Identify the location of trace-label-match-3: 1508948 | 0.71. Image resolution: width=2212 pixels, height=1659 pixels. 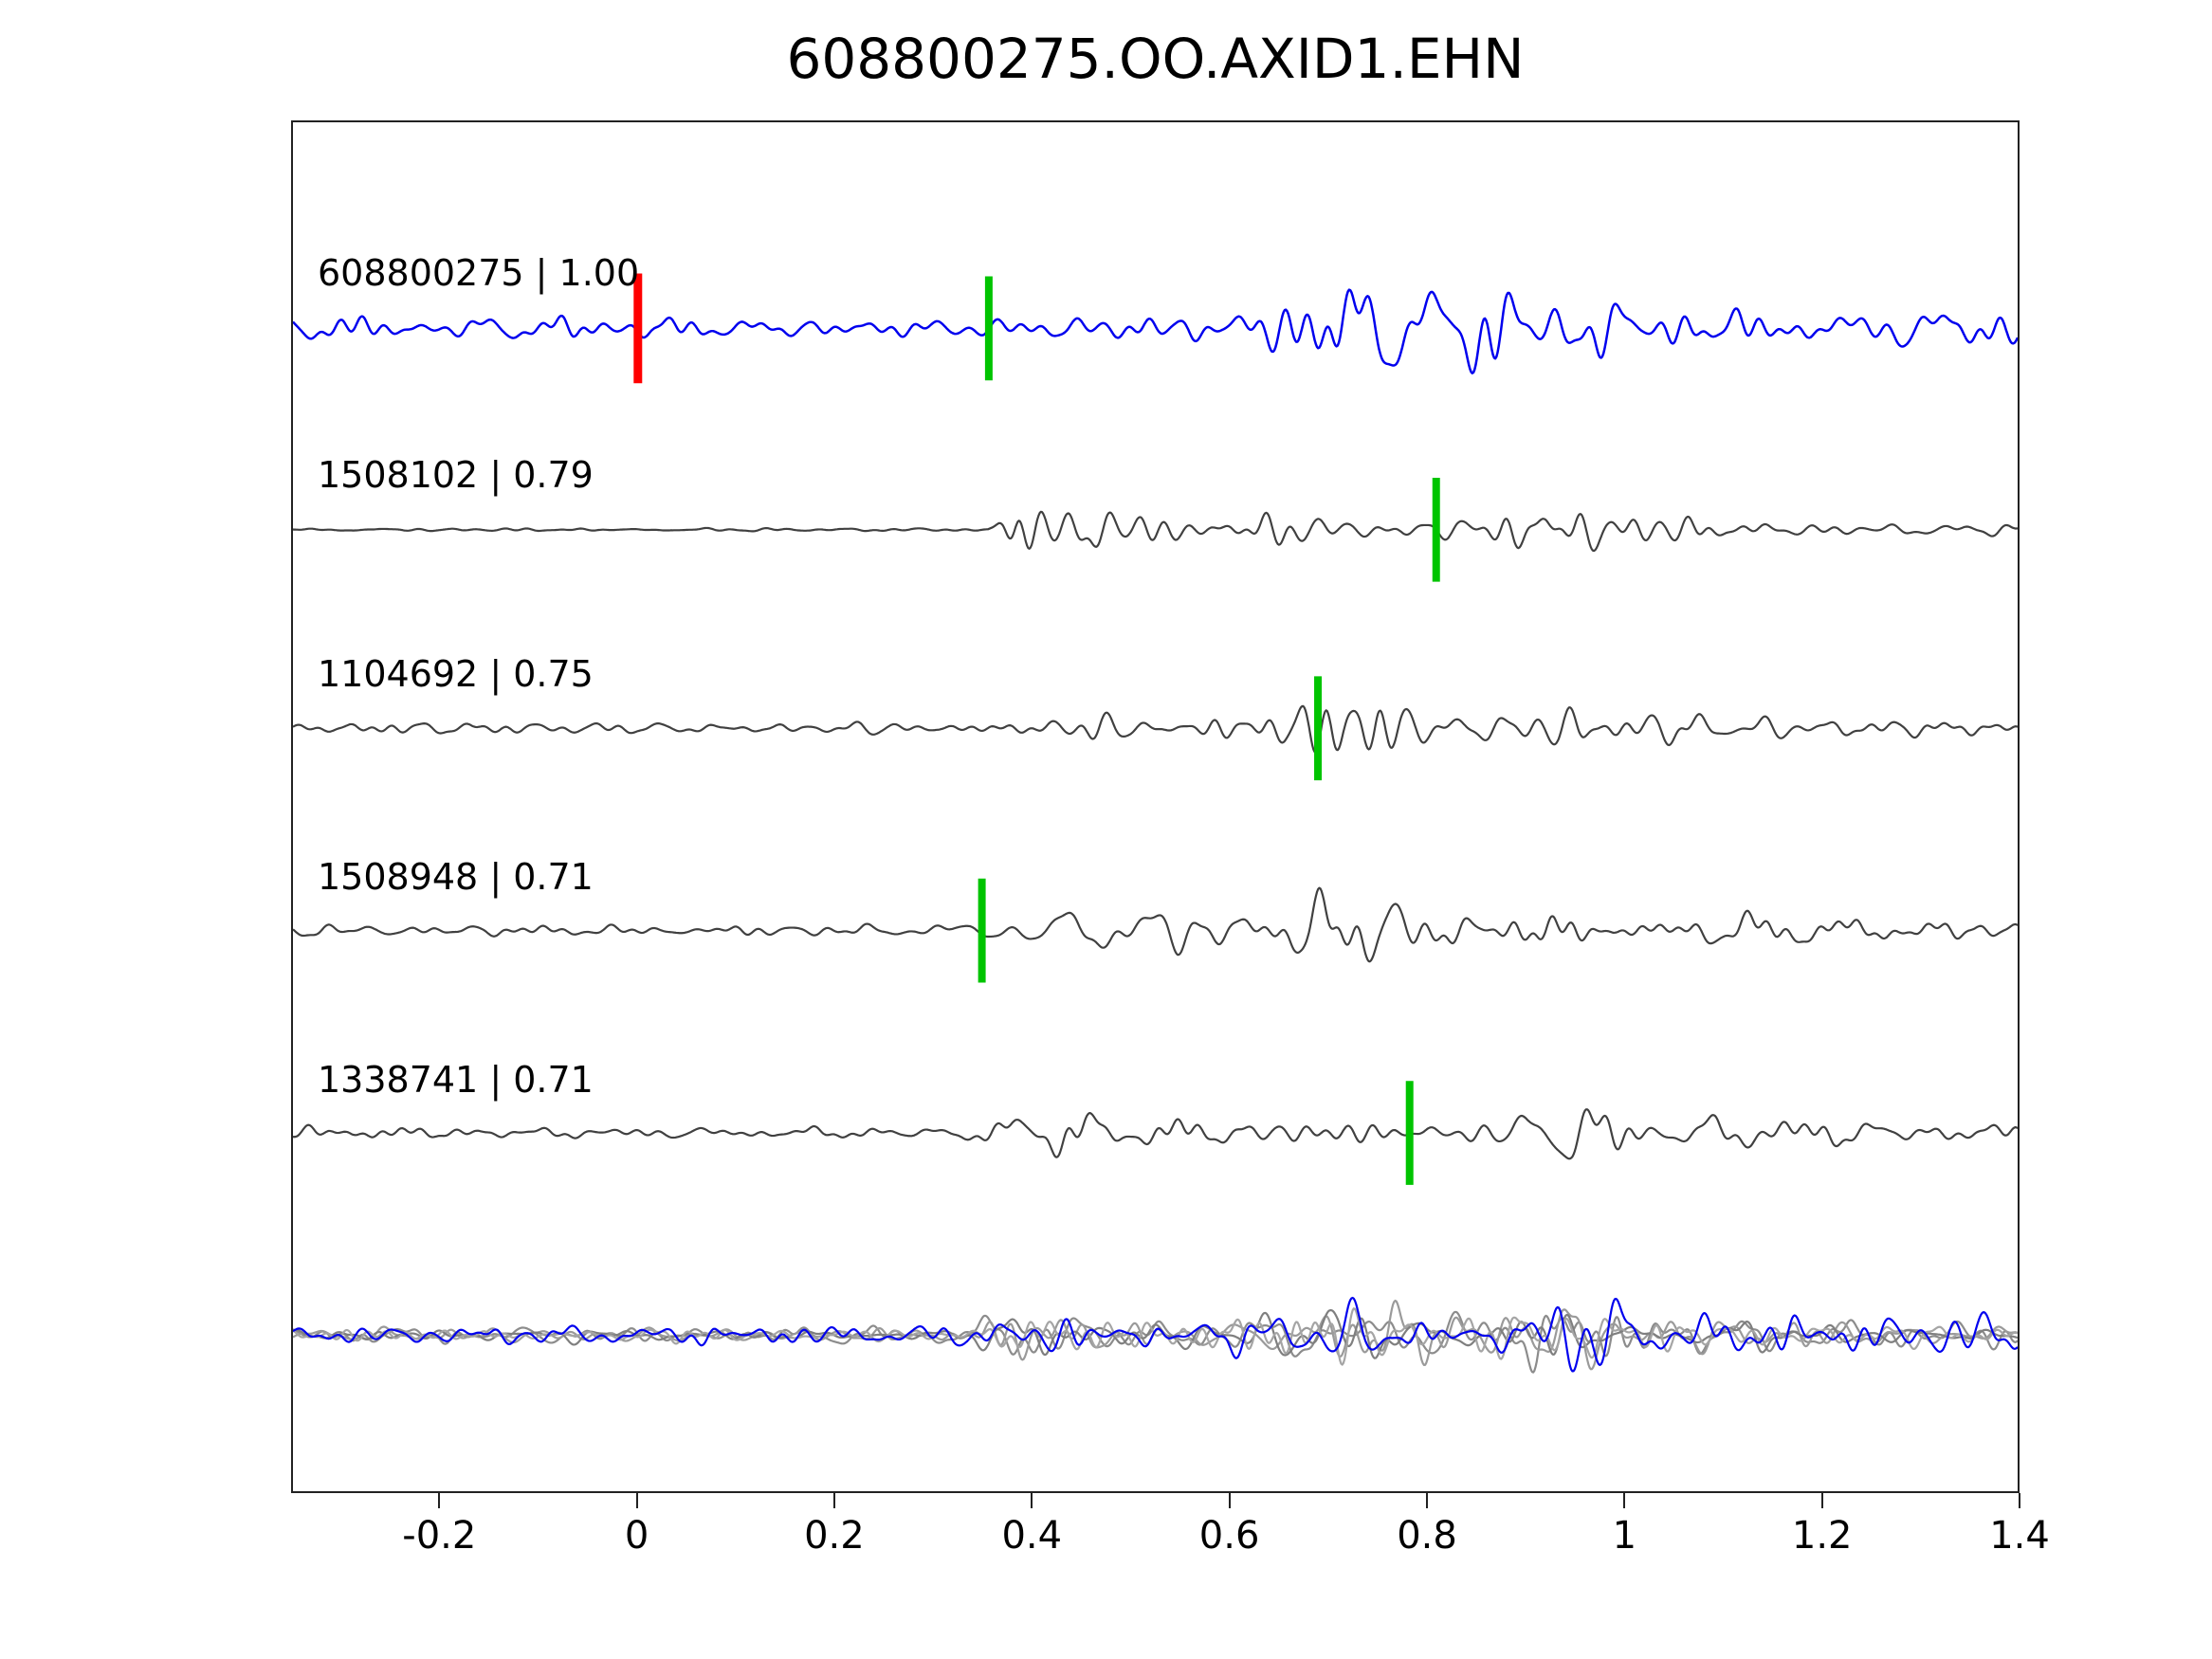
(456, 877).